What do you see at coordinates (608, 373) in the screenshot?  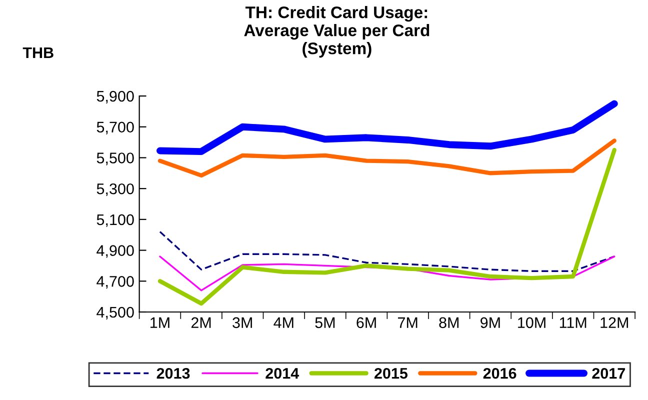 I see `legend-label: 2017` at bounding box center [608, 373].